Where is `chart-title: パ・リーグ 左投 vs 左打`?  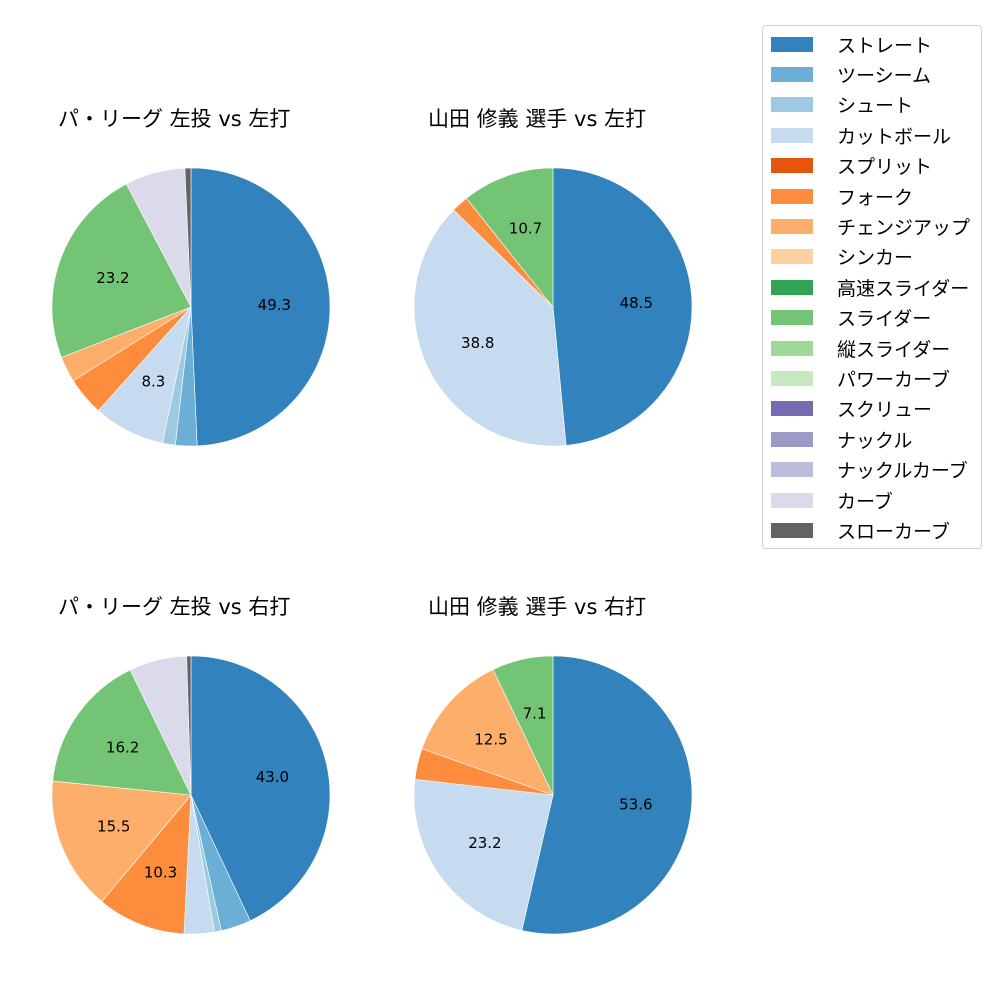 chart-title: パ・リーグ 左投 vs 左打 is located at coordinates (174, 119).